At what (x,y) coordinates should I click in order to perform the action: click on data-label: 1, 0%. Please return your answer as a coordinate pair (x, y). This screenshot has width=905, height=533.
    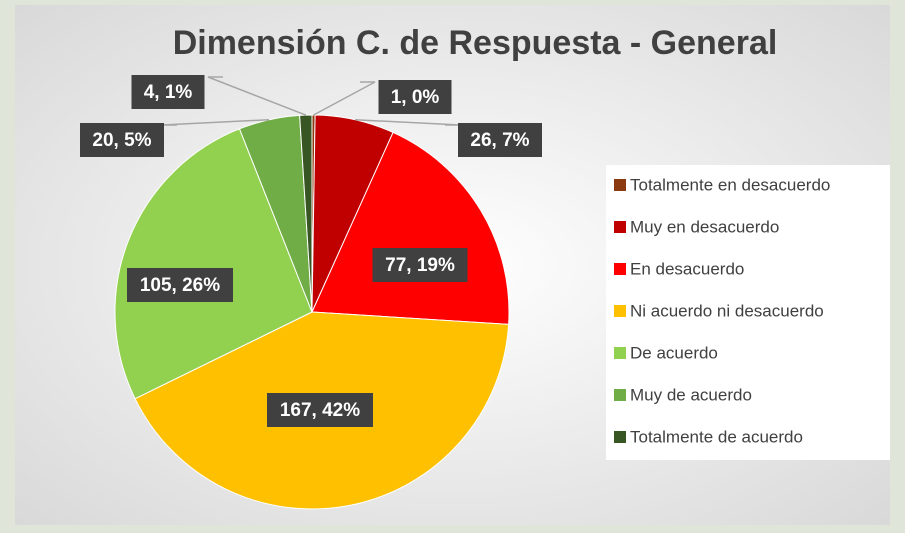
    Looking at the image, I should click on (415, 97).